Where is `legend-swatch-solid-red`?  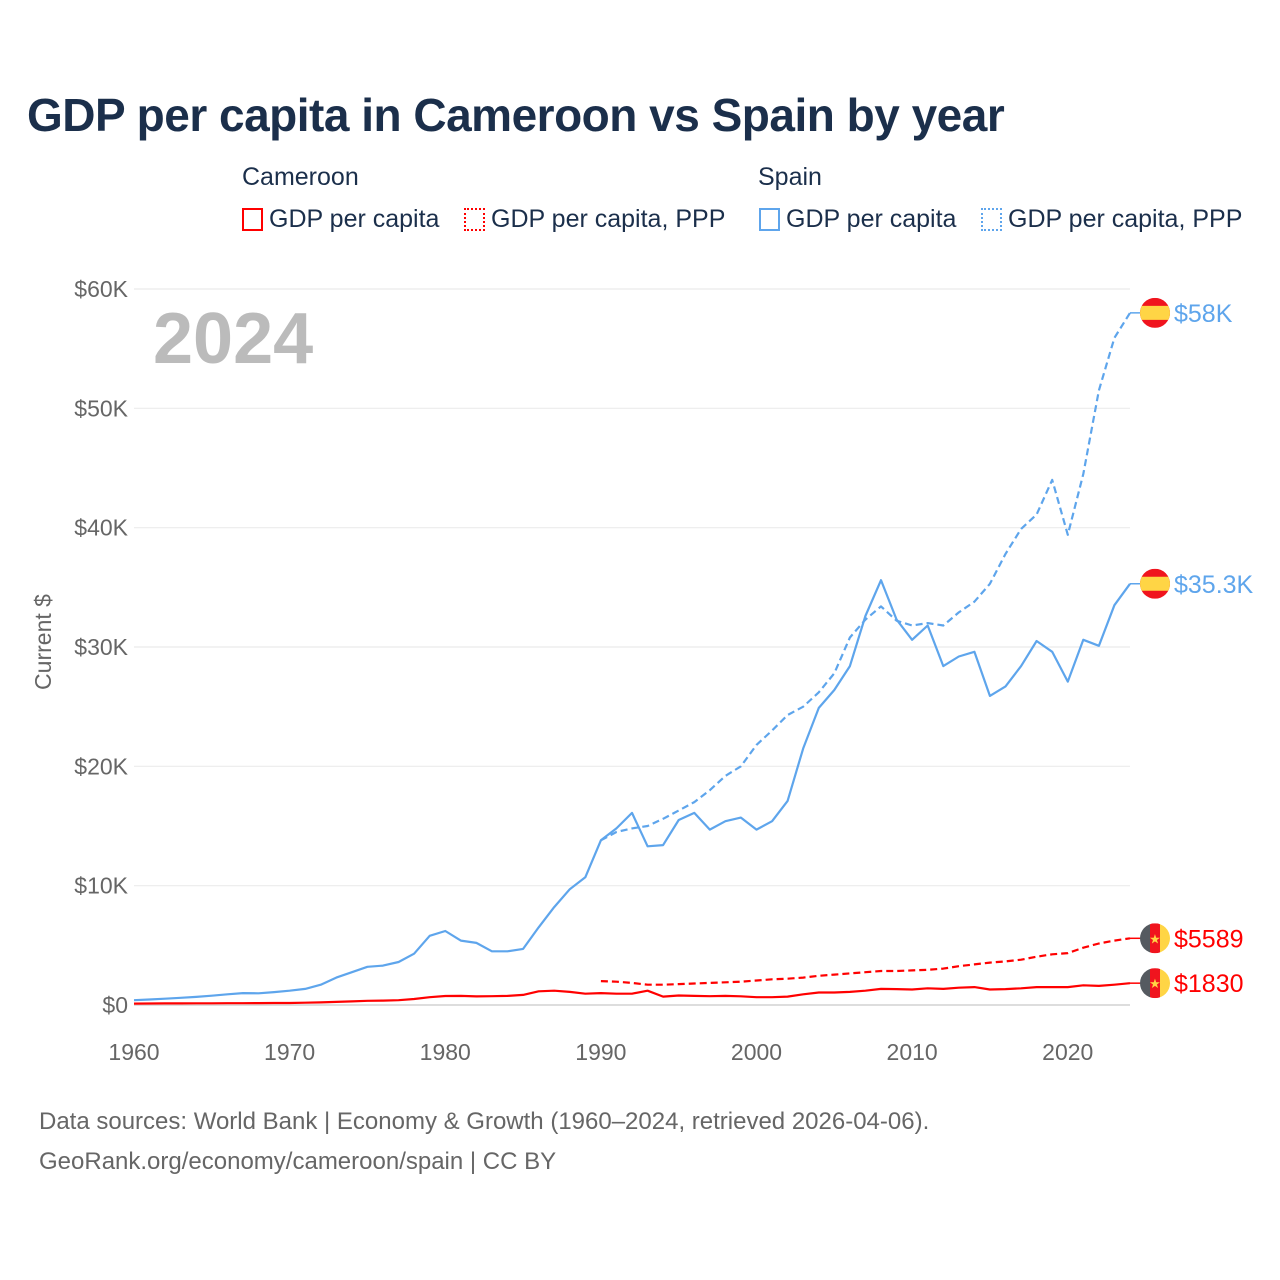 legend-swatch-solid-red is located at coordinates (252, 219).